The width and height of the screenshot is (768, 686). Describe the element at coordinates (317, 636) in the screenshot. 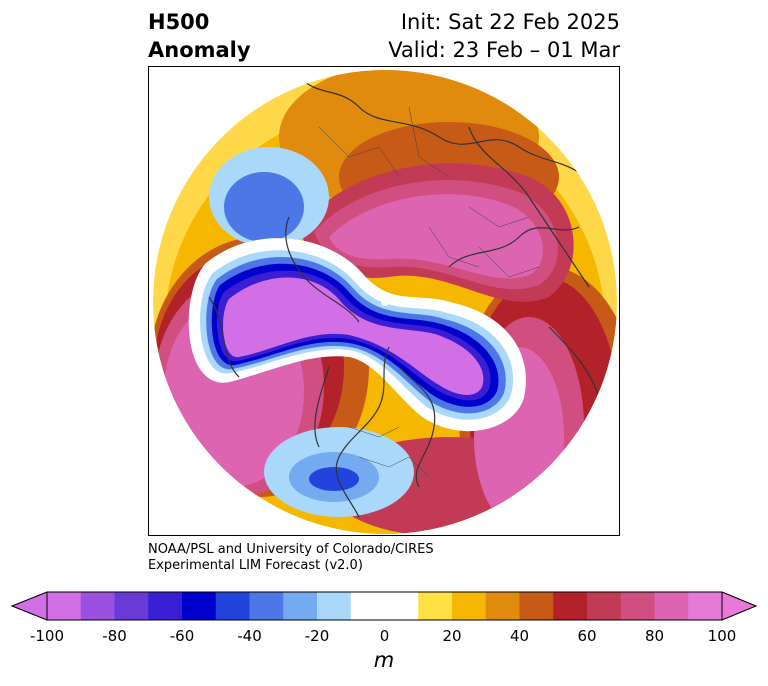

I see `colorbar-tick-label: -20` at that location.